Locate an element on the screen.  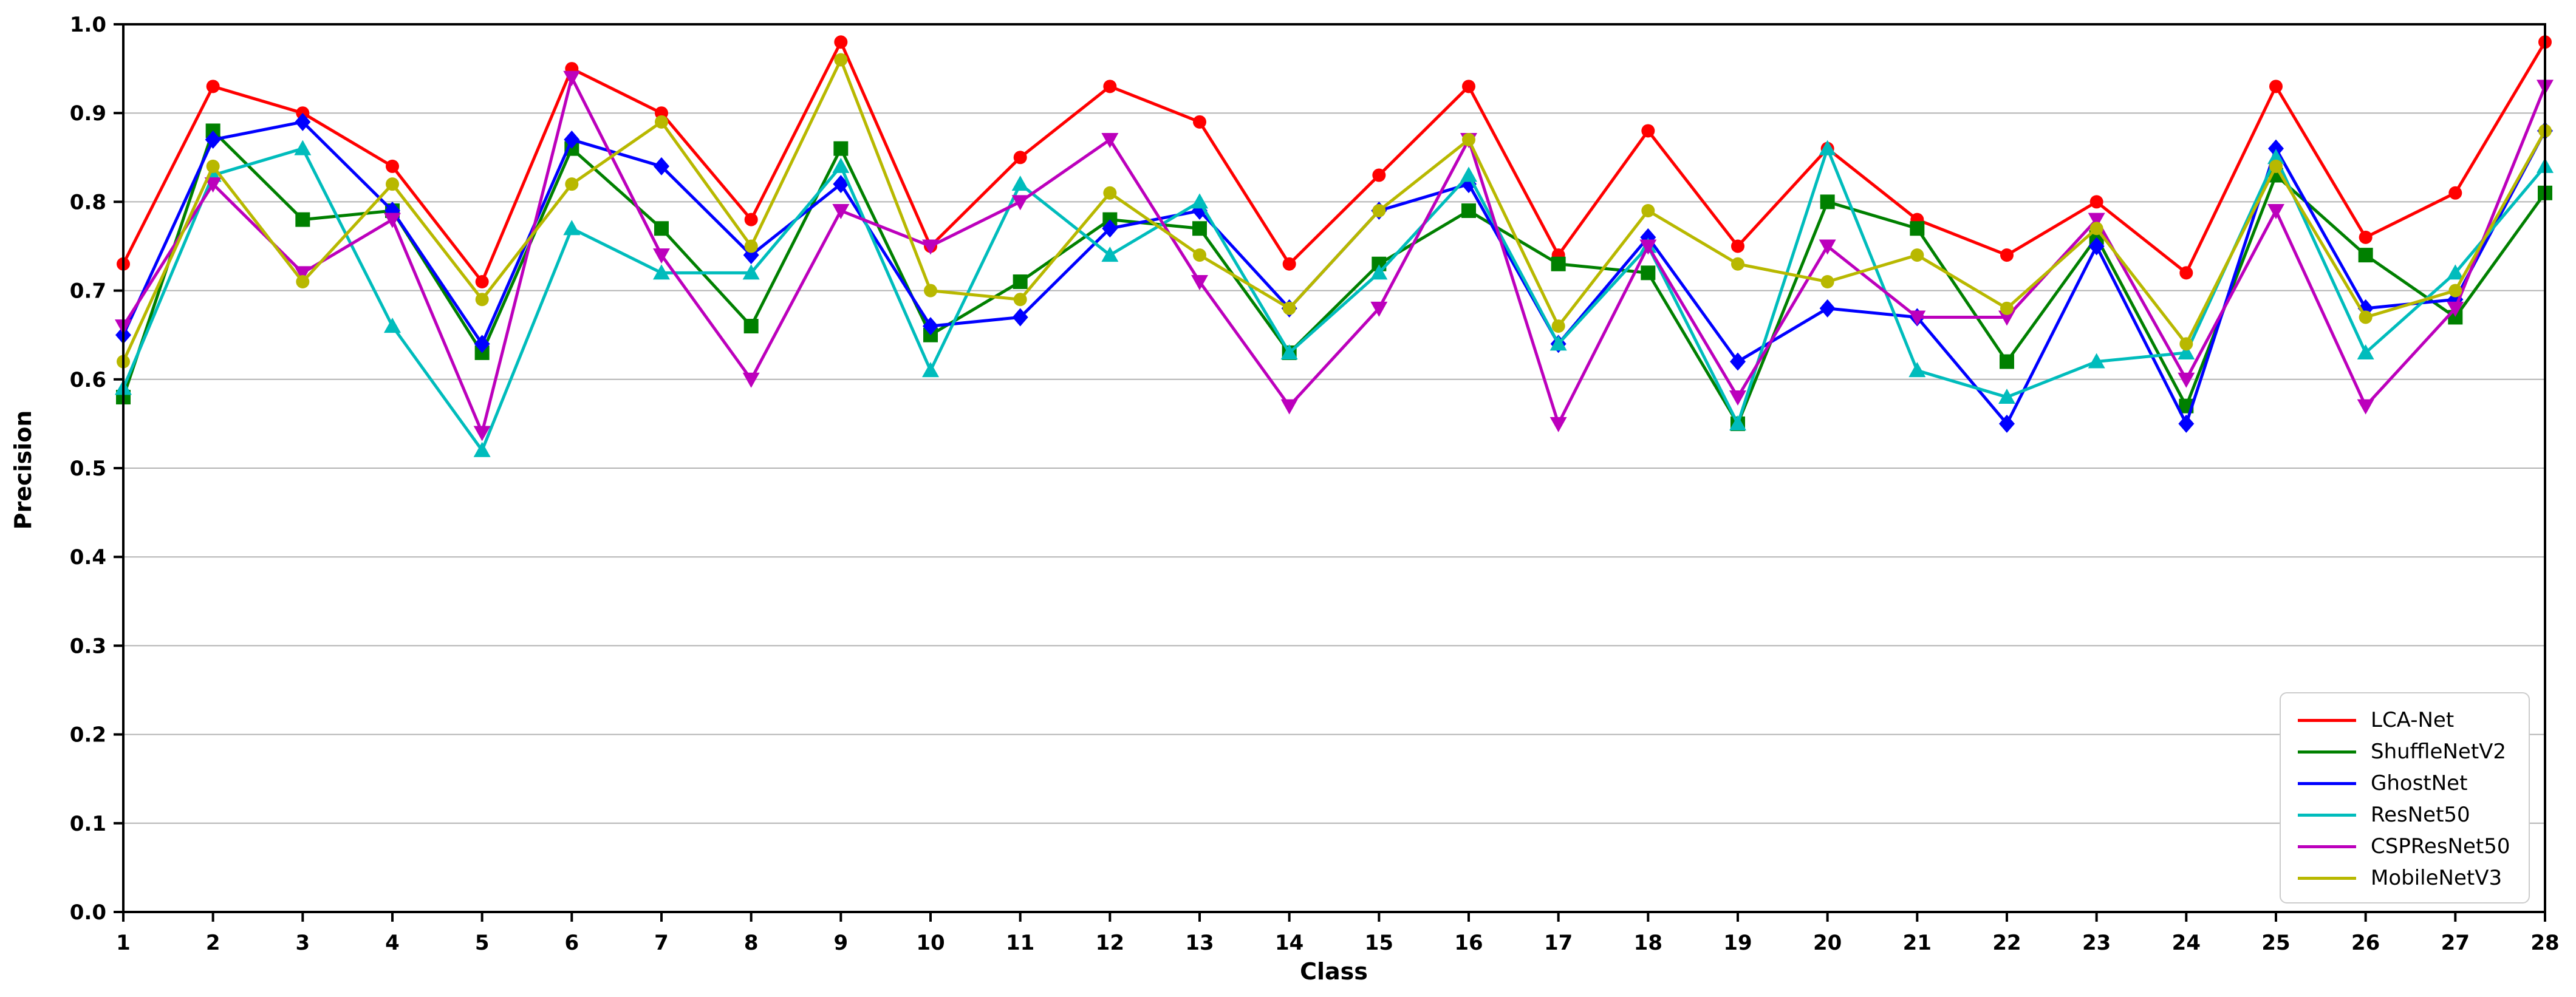
x-tick-label: 23 is located at coordinates (2096, 943).